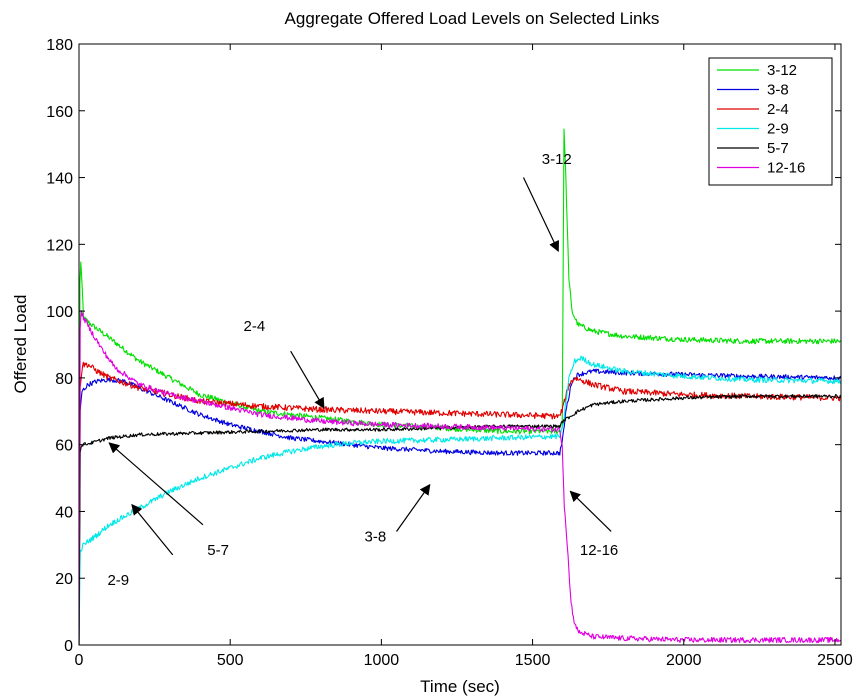 The height and width of the screenshot is (698, 857). Describe the element at coordinates (59, 45) in the screenshot. I see `y-tick-label: 180` at that location.